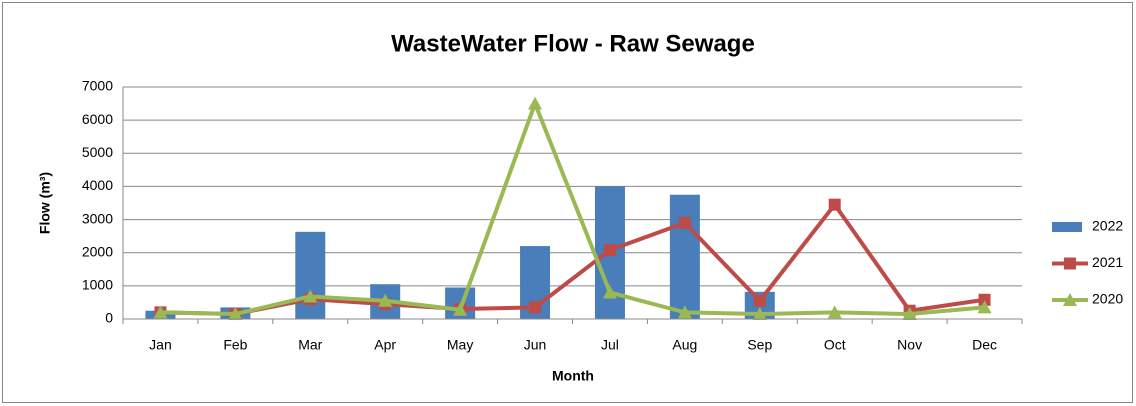  I want to click on y-tick-label: 4000, so click(97, 185).